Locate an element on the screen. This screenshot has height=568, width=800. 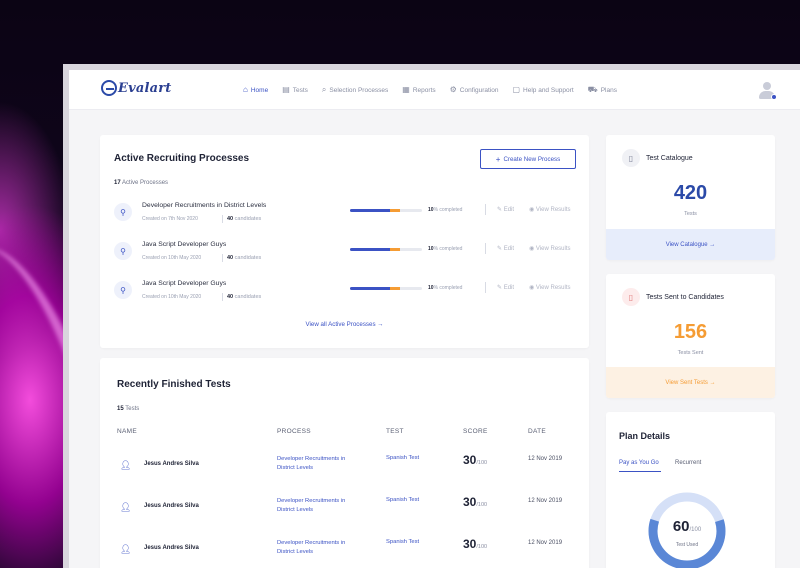
nav-item-plans: ⛟ Plans is located at coordinates (602, 90).